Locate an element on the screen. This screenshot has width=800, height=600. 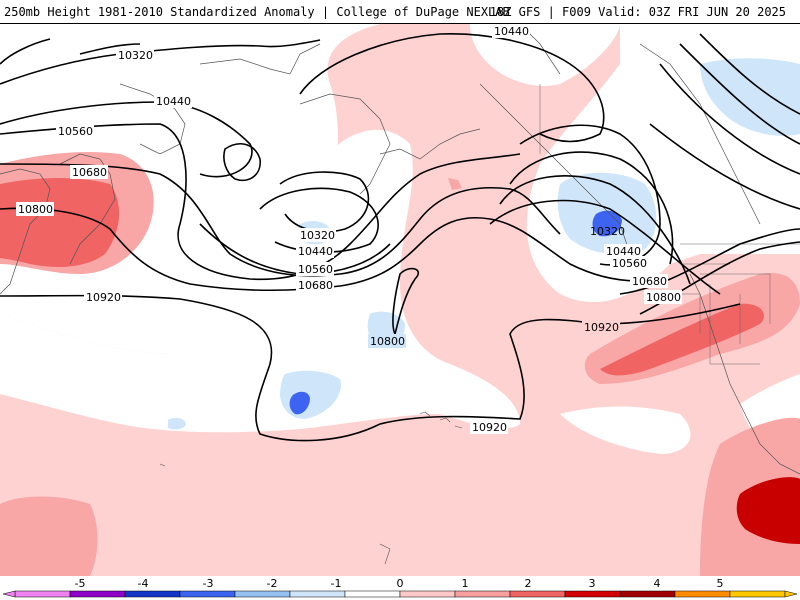
colorbar-svg: -5 -4 -3 -2 -1 0 1 2 3 4 5 is located at coordinates (400, 587).